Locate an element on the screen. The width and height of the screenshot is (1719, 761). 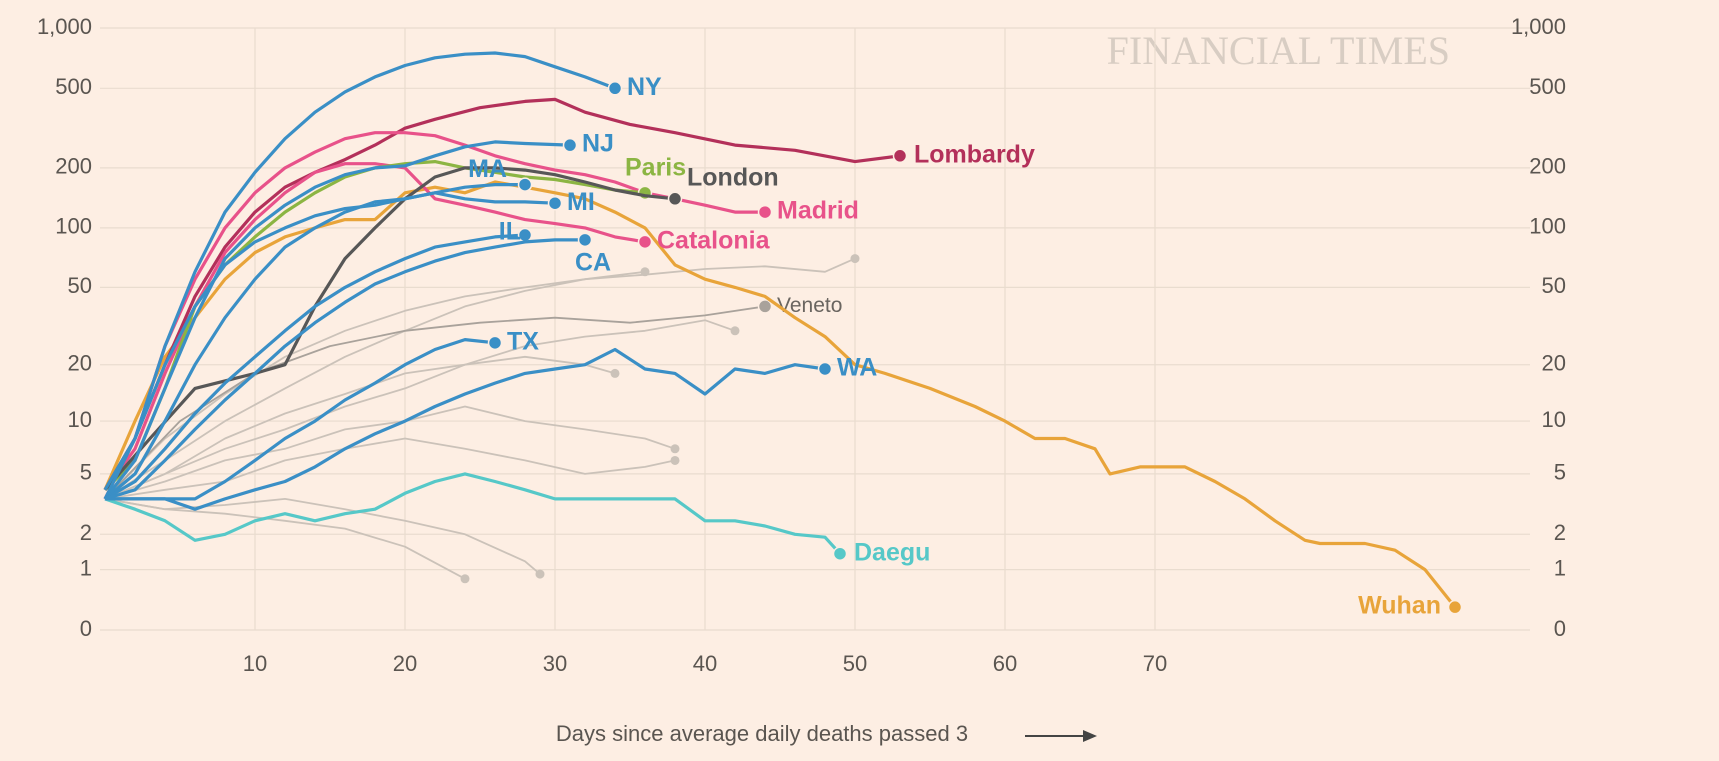
x-tick-label: 40 is located at coordinates (705, 663).